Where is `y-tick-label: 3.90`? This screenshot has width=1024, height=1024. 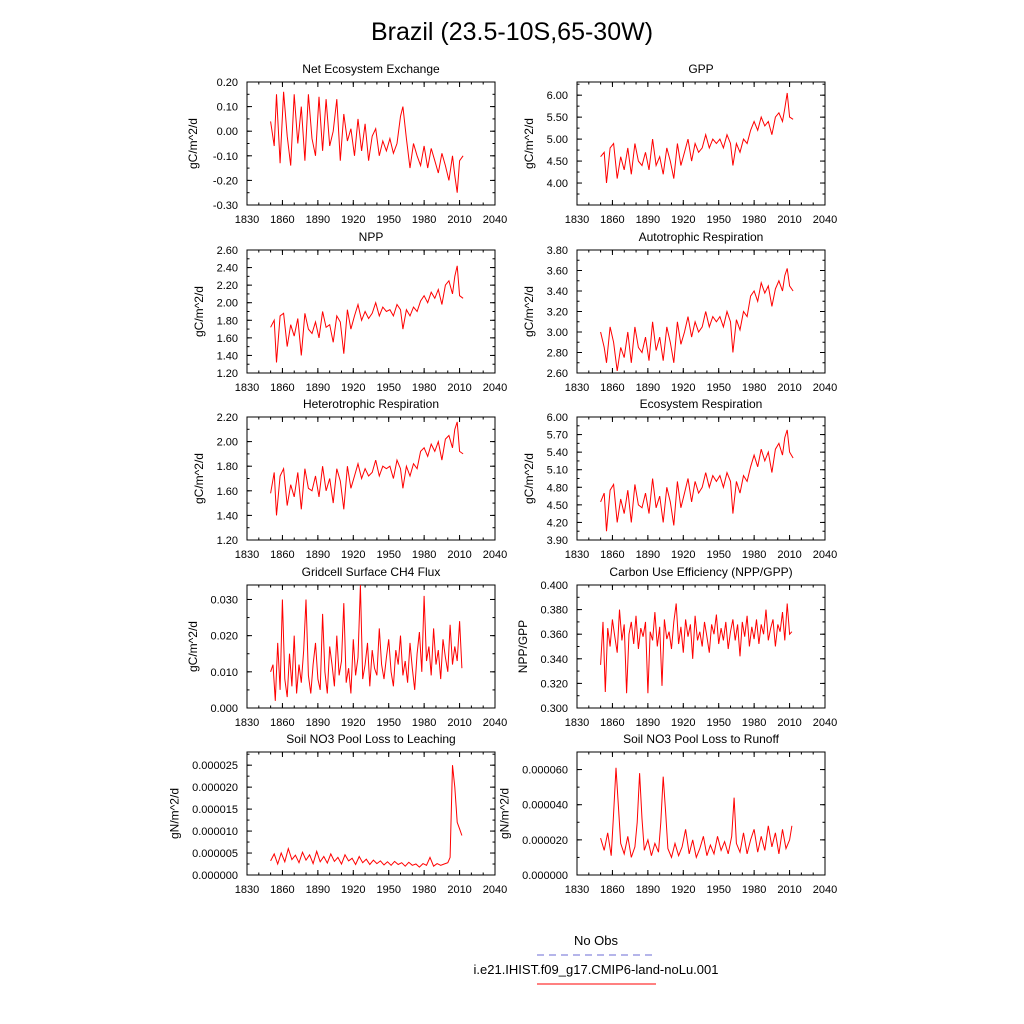
y-tick-label: 3.90 is located at coordinates (557, 541).